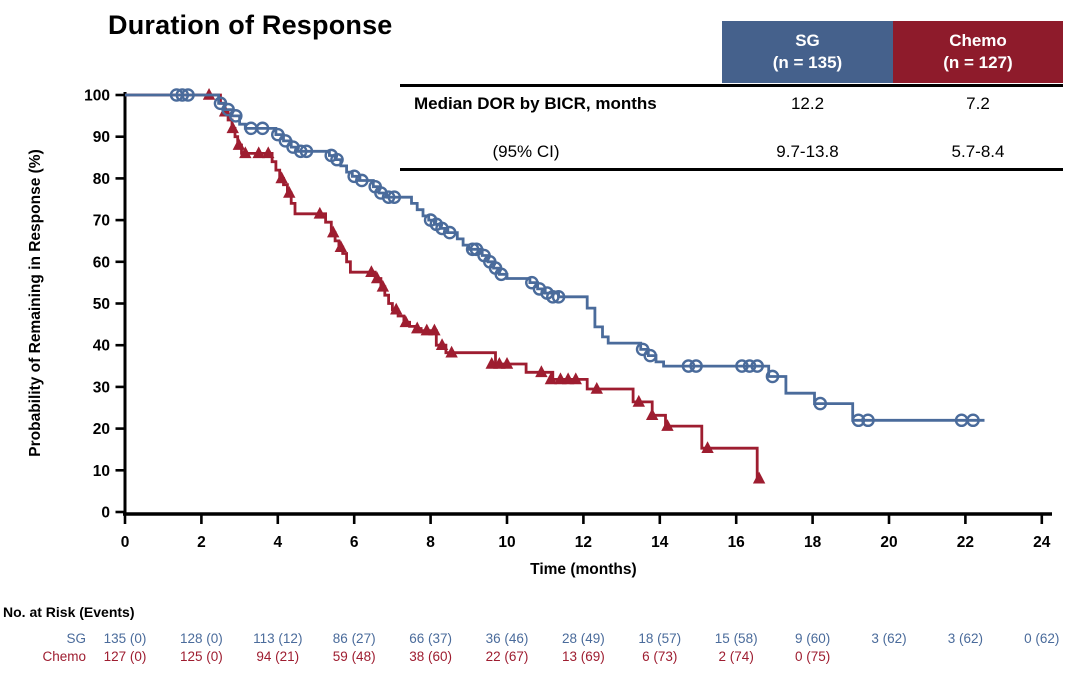 The height and width of the screenshot is (687, 1080). What do you see at coordinates (736, 656) in the screenshot?
I see `risk-value: 2 (74)` at bounding box center [736, 656].